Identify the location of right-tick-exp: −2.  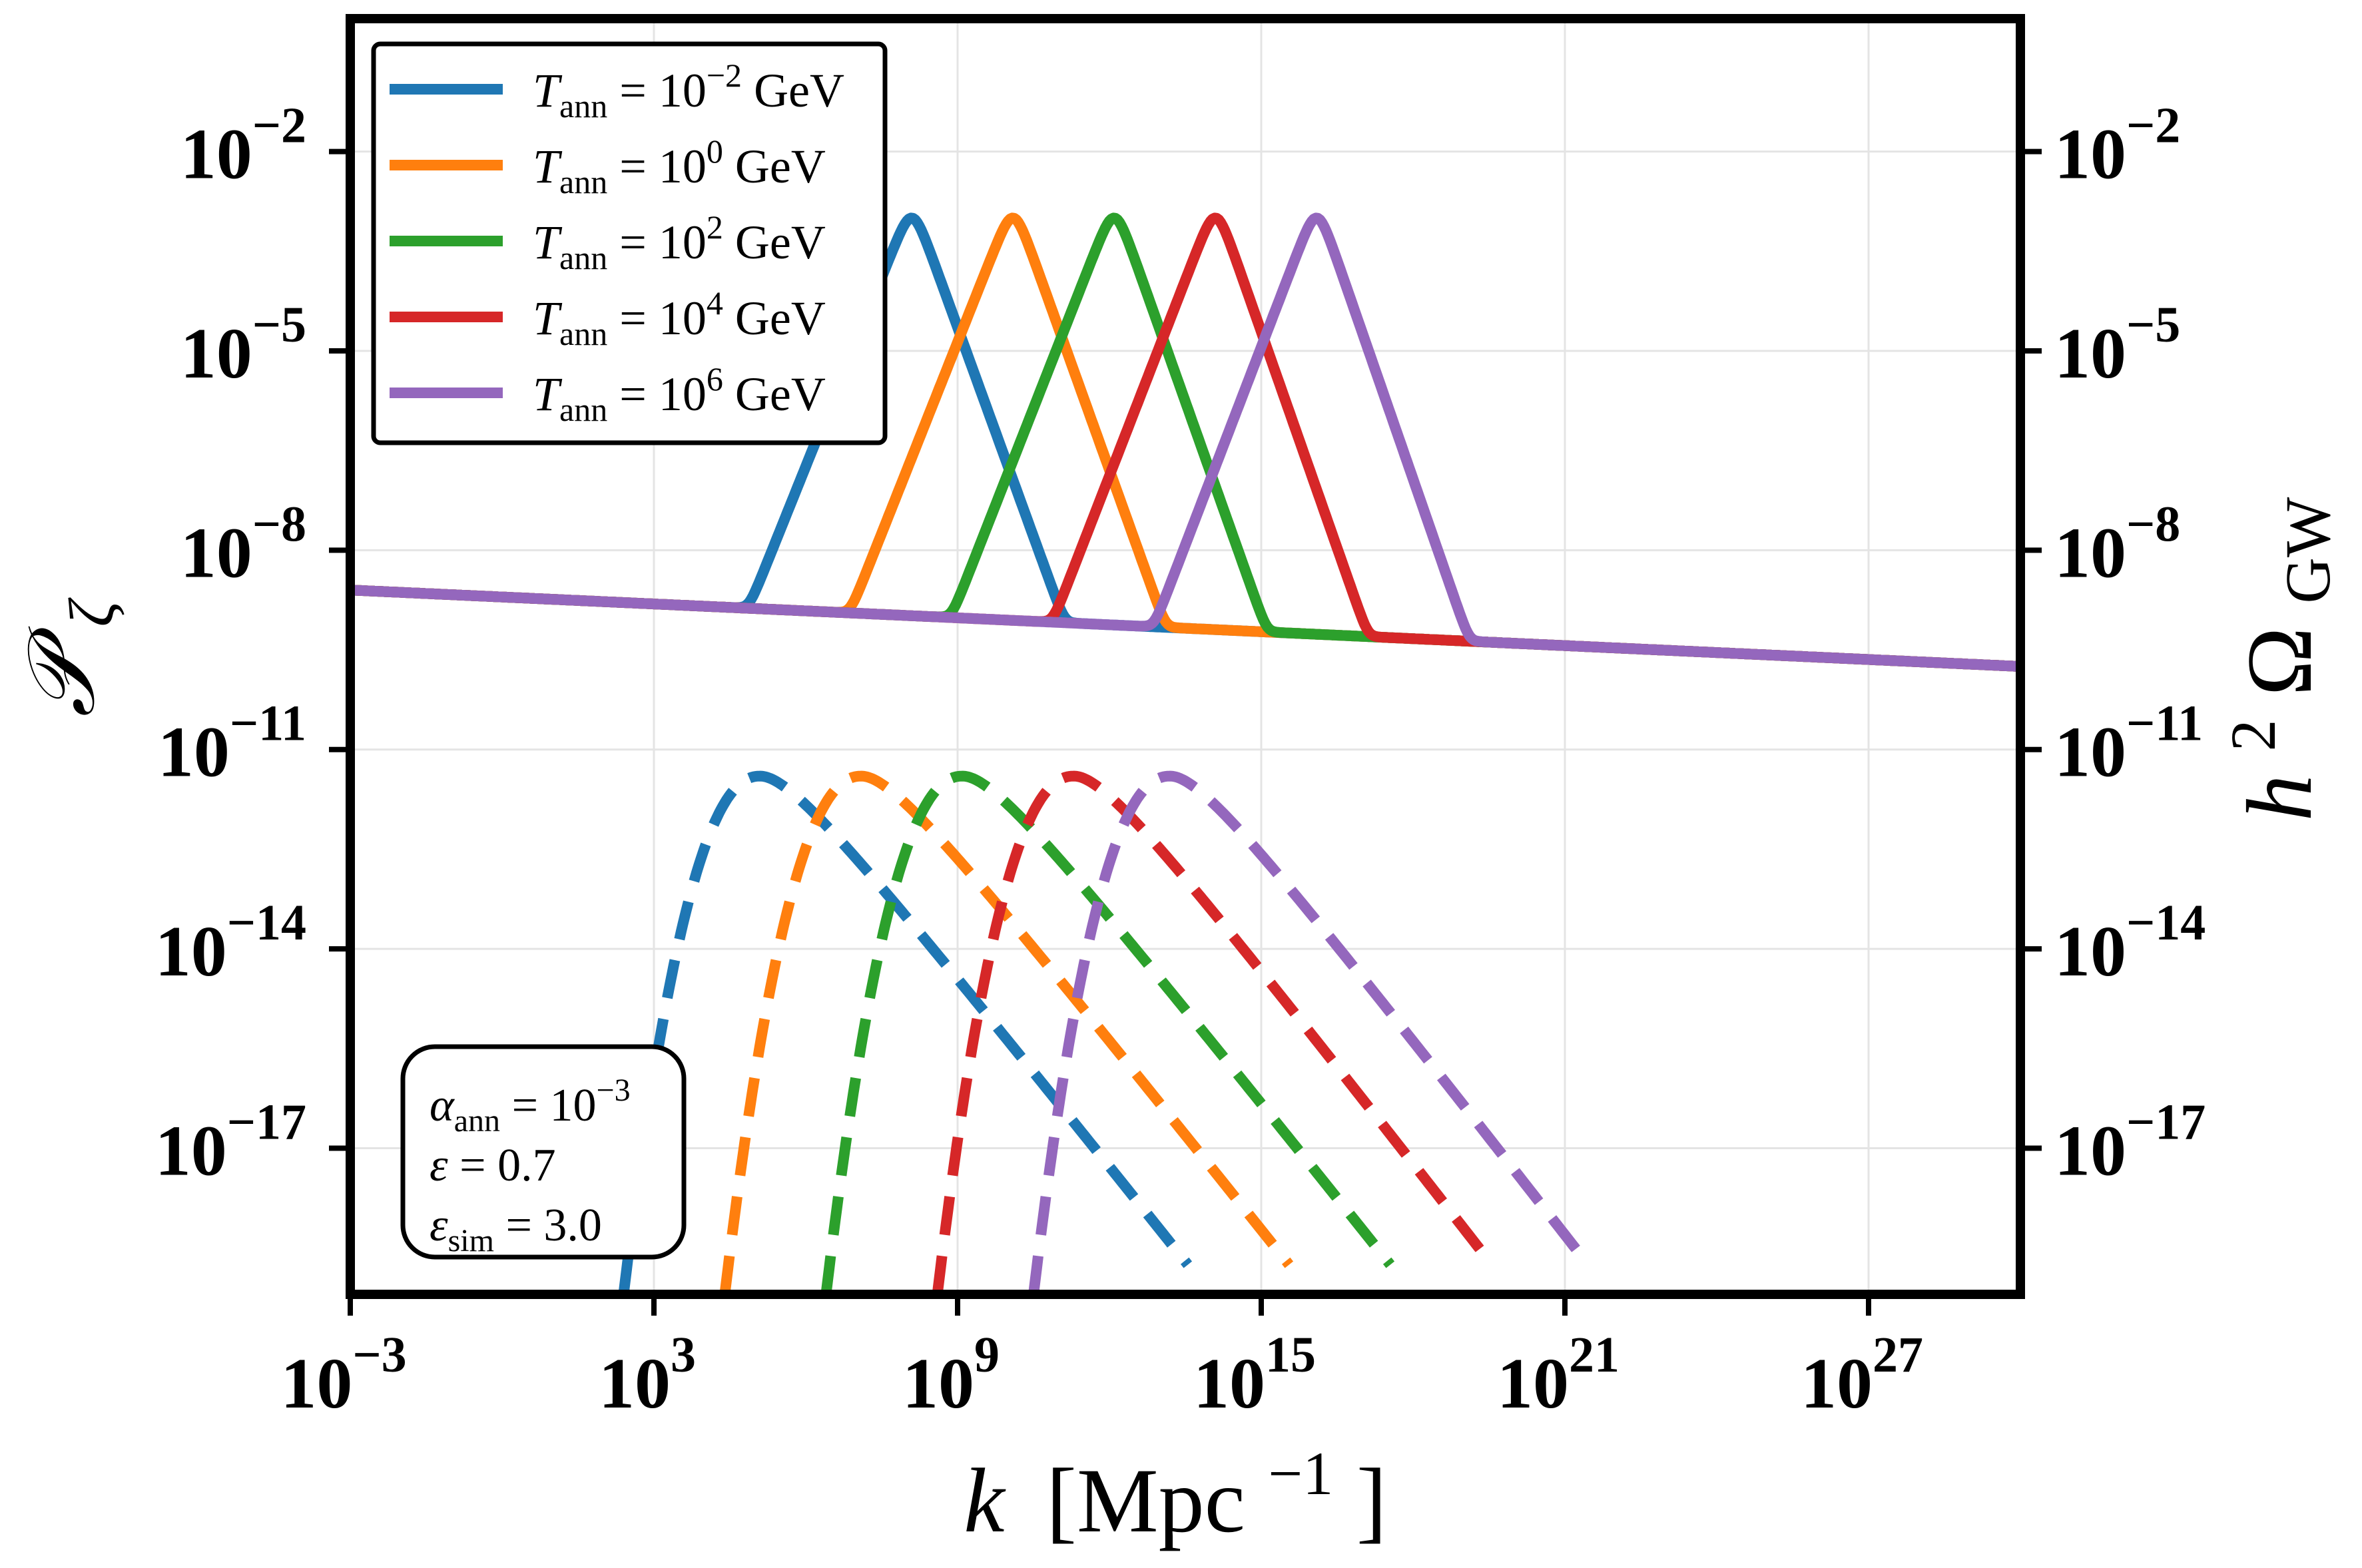
(2153, 126).